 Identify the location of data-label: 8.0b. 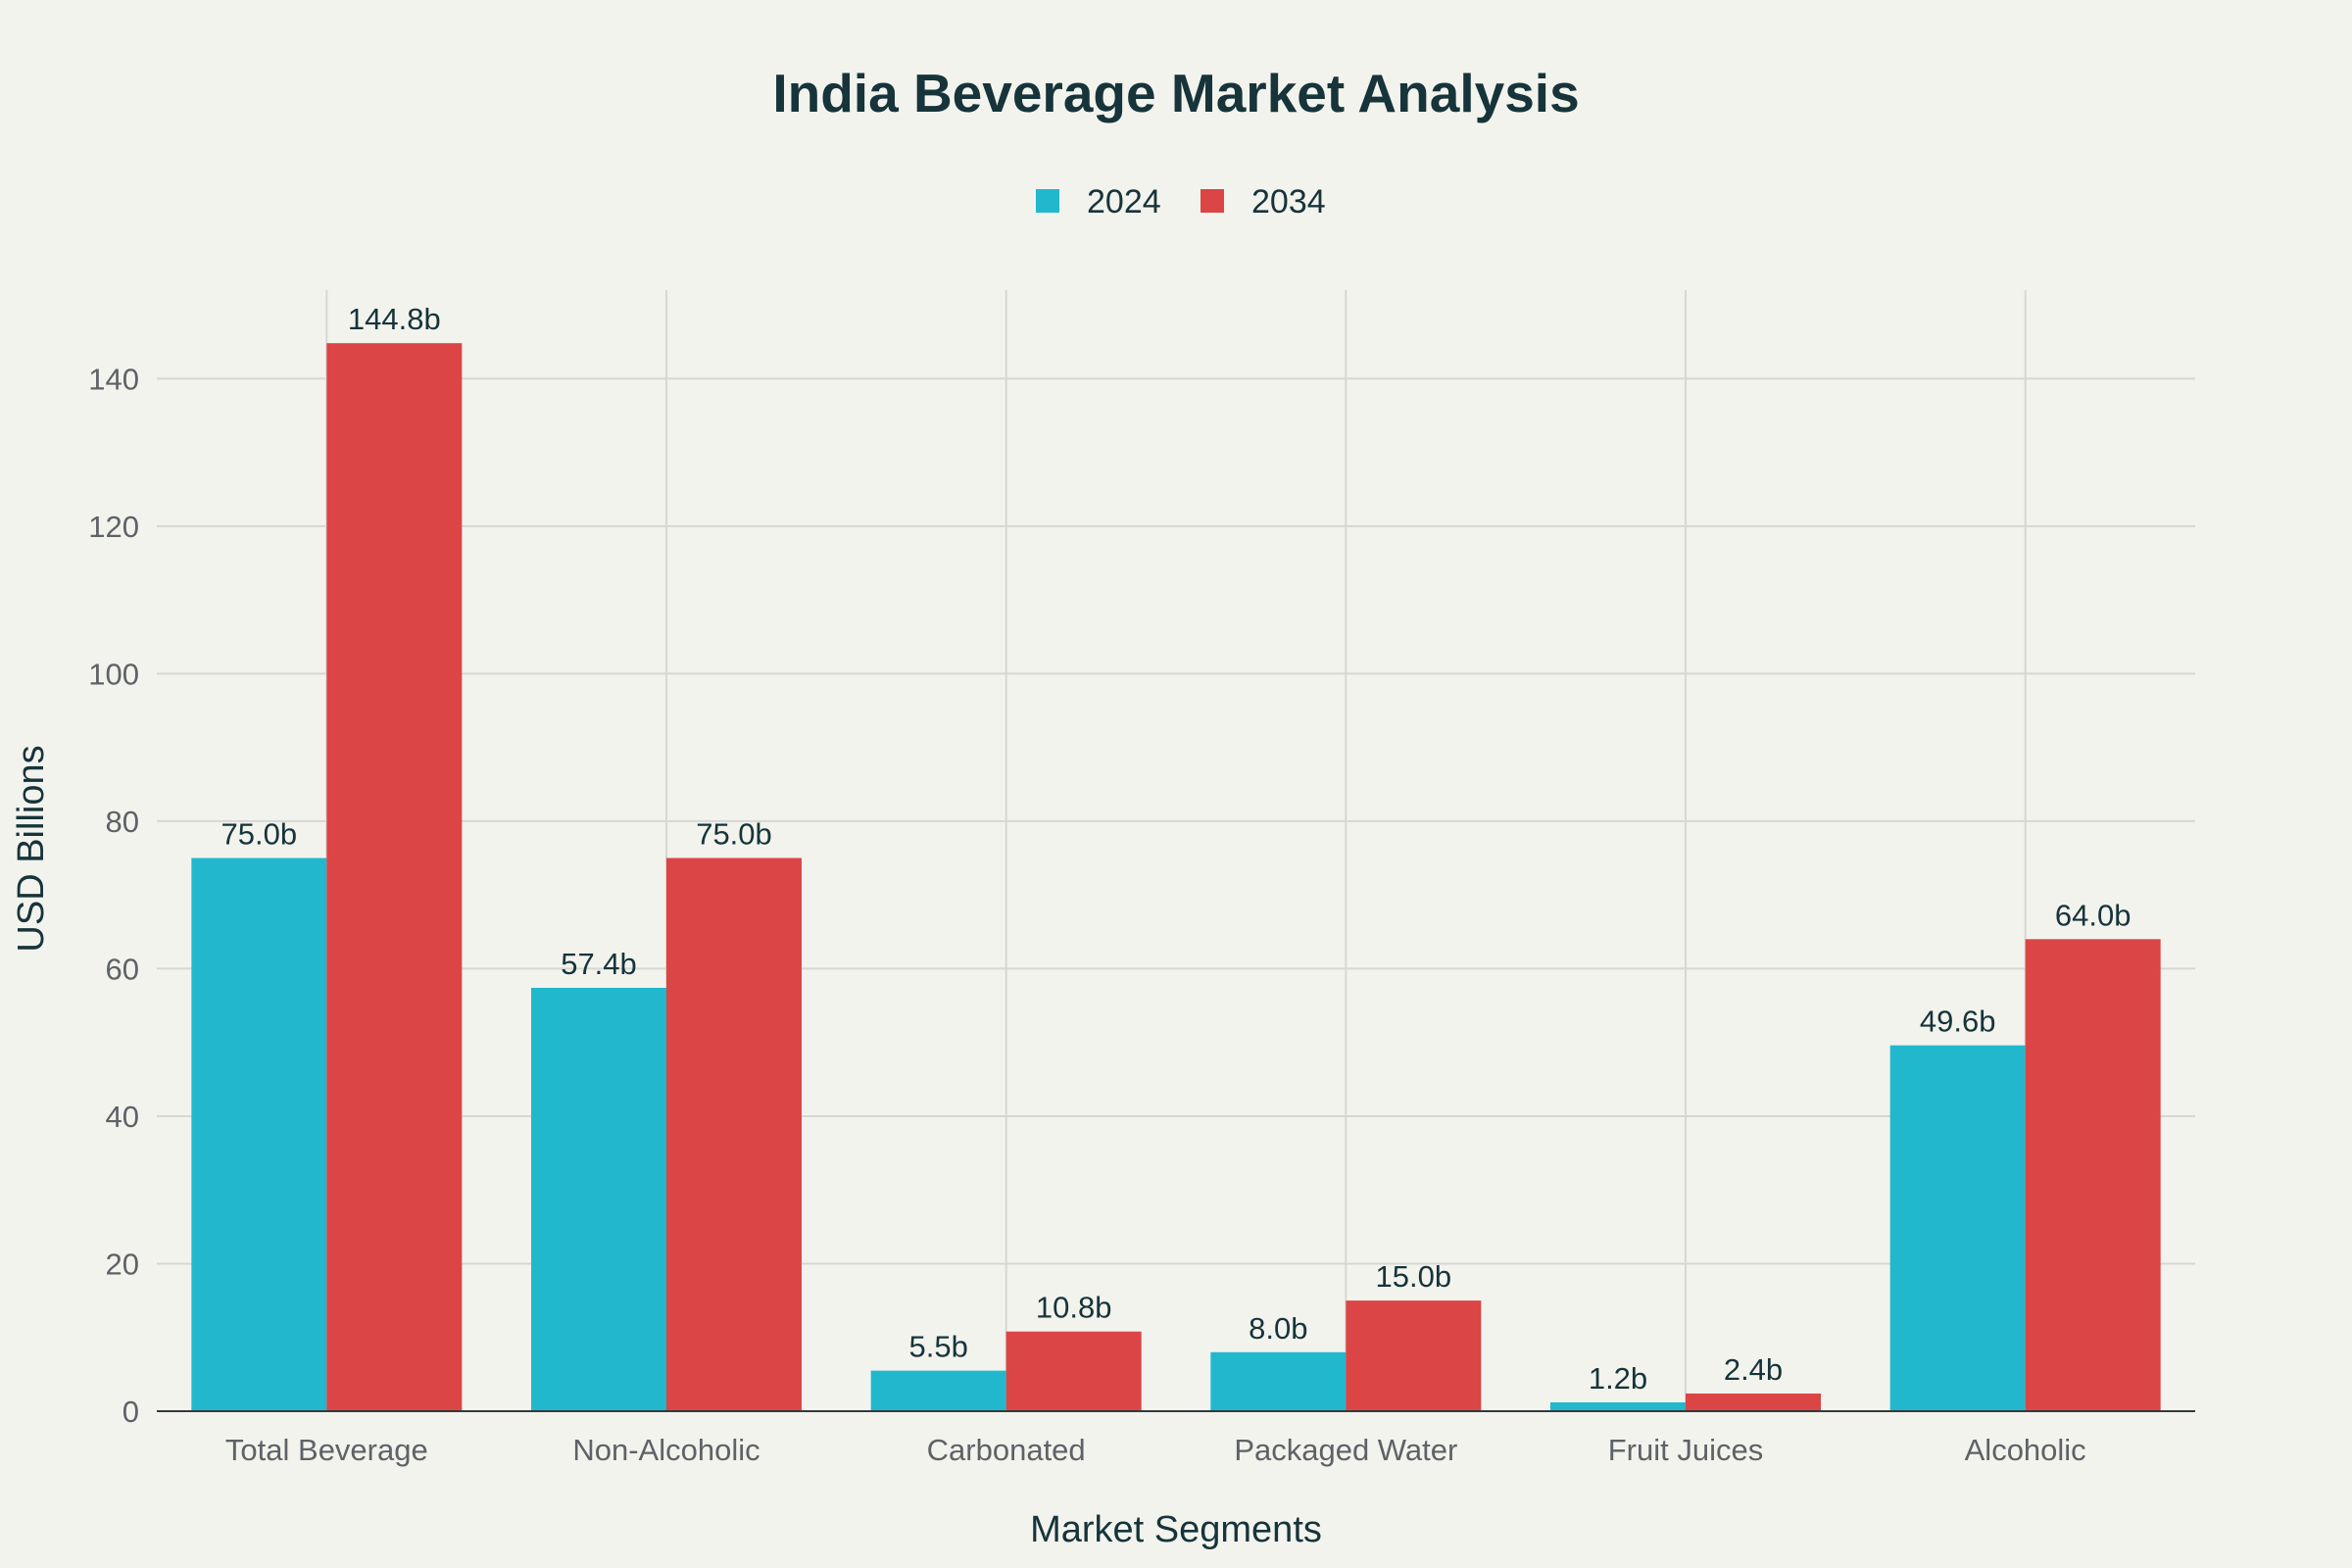
(1278, 1328).